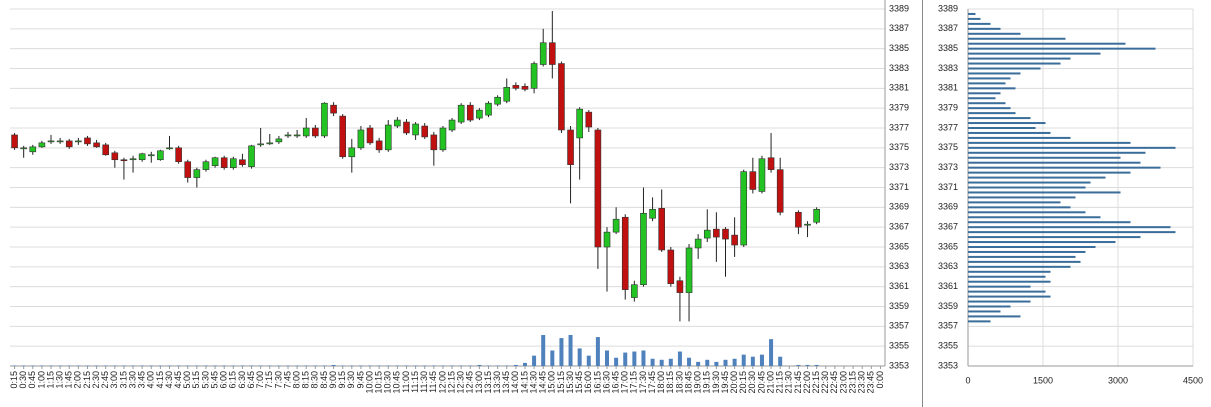  Describe the element at coordinates (716, 382) in the screenshot. I see `x-tick-label: 19:30` at that location.